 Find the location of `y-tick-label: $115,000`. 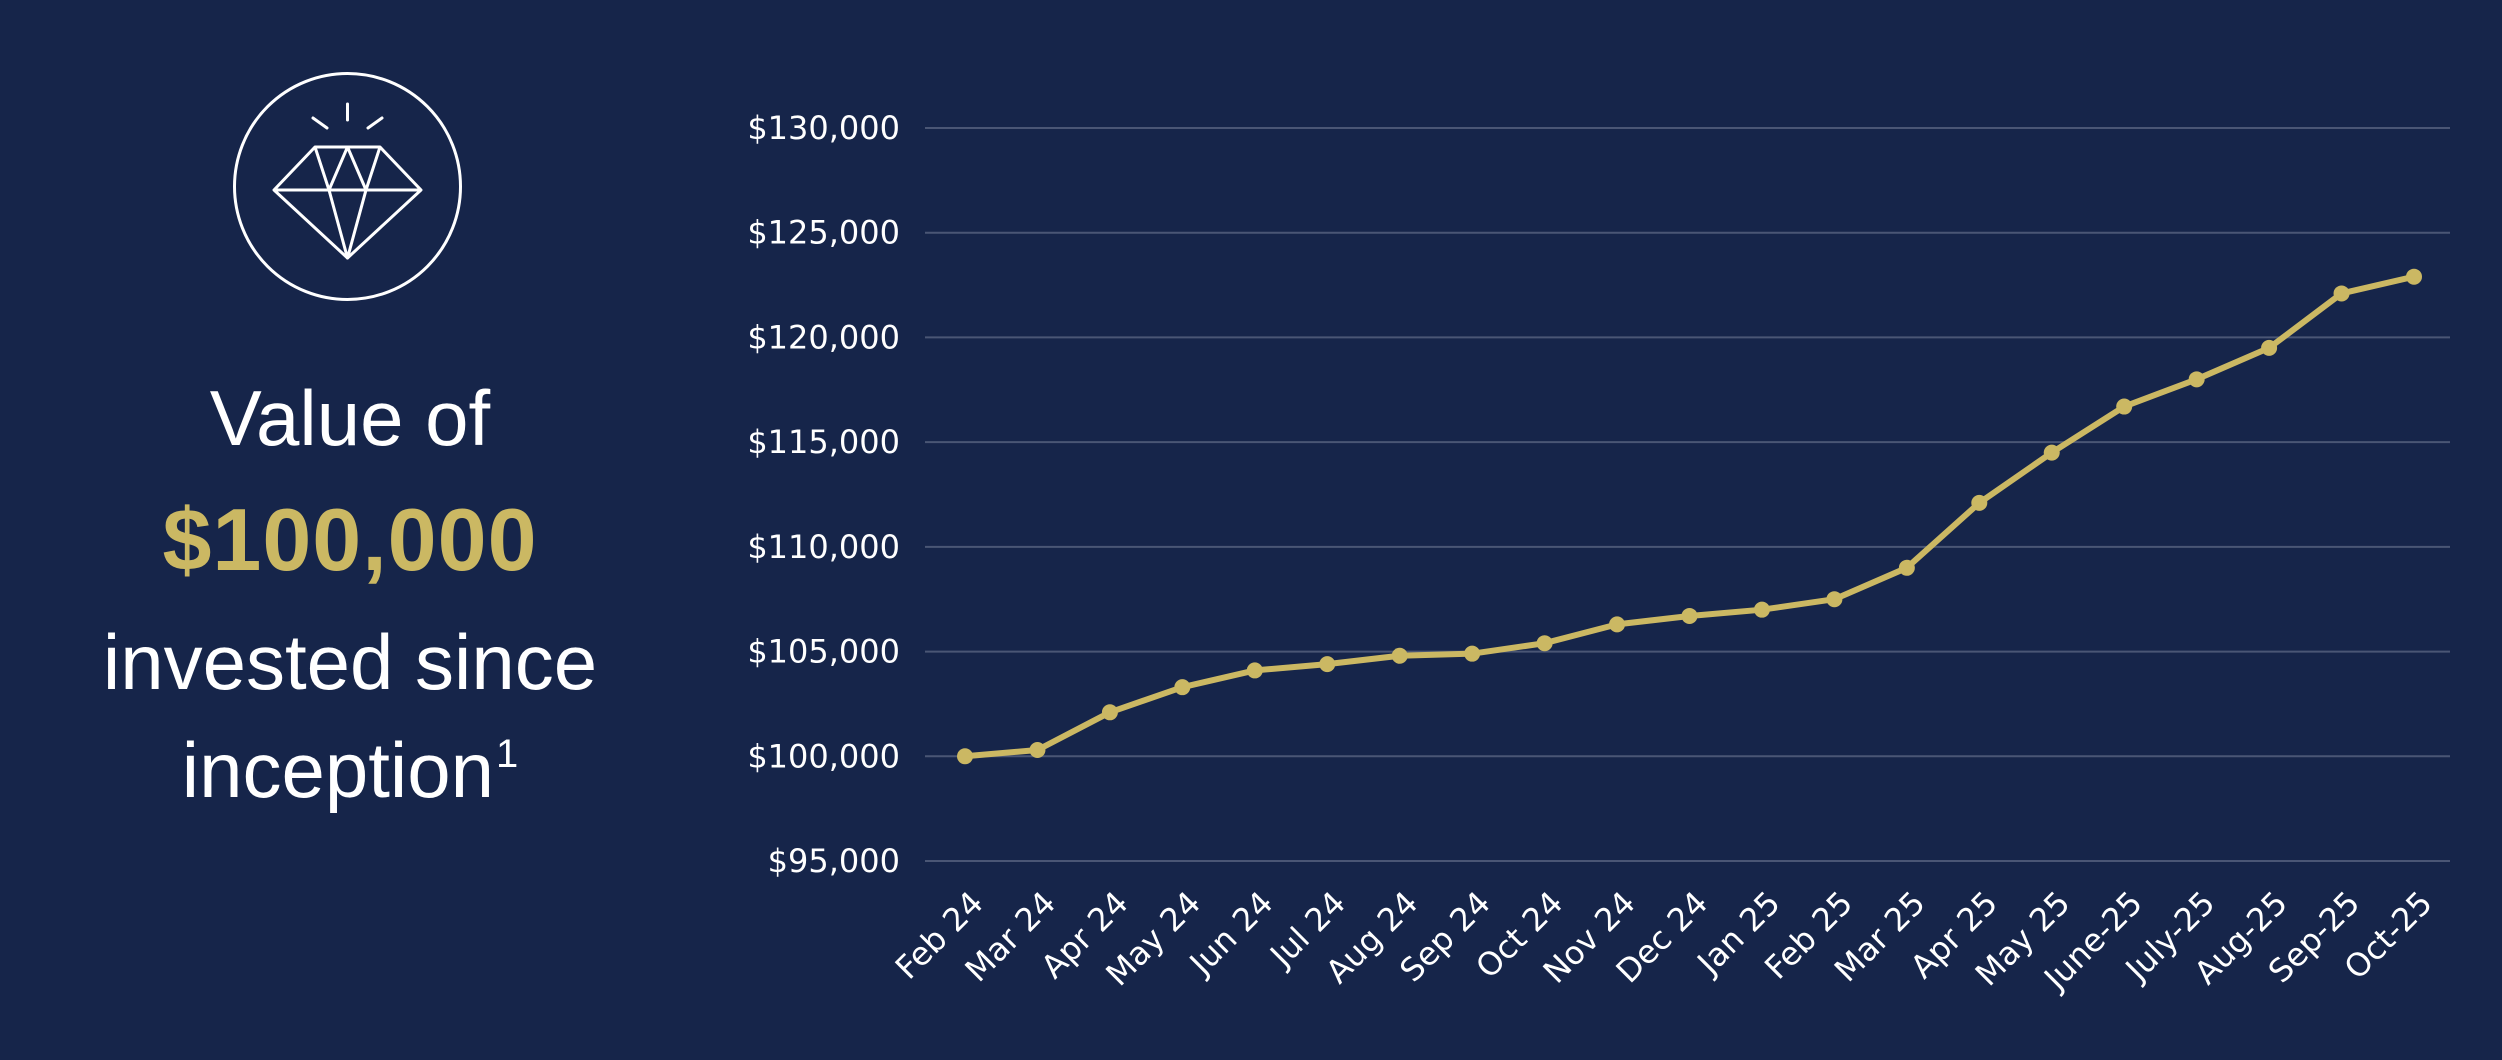

y-tick-label: $115,000 is located at coordinates (823, 442).